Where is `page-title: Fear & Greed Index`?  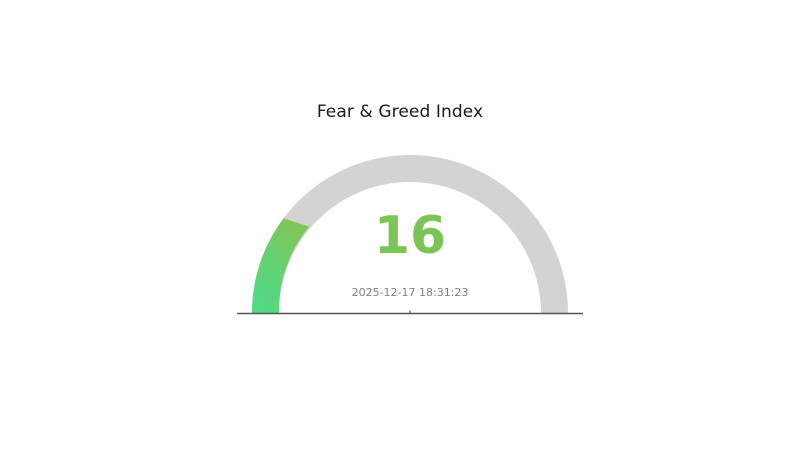
page-title: Fear & Greed Index is located at coordinates (400, 112).